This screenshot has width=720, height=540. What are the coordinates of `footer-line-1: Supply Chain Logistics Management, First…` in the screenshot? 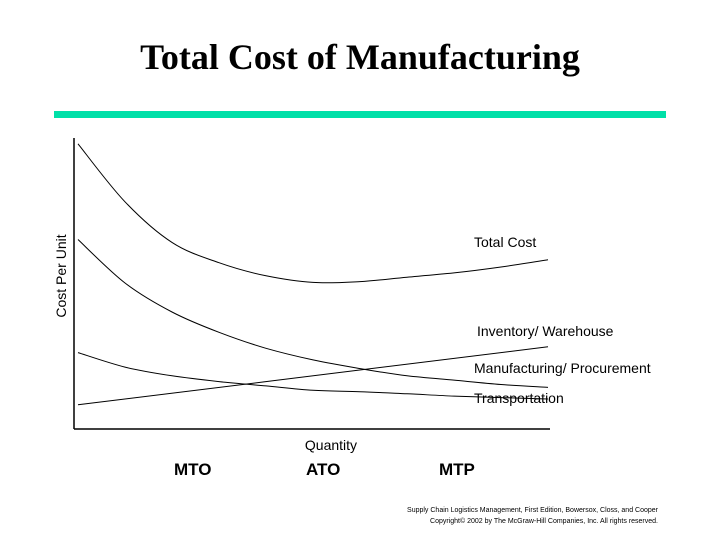 It's located at (532, 510).